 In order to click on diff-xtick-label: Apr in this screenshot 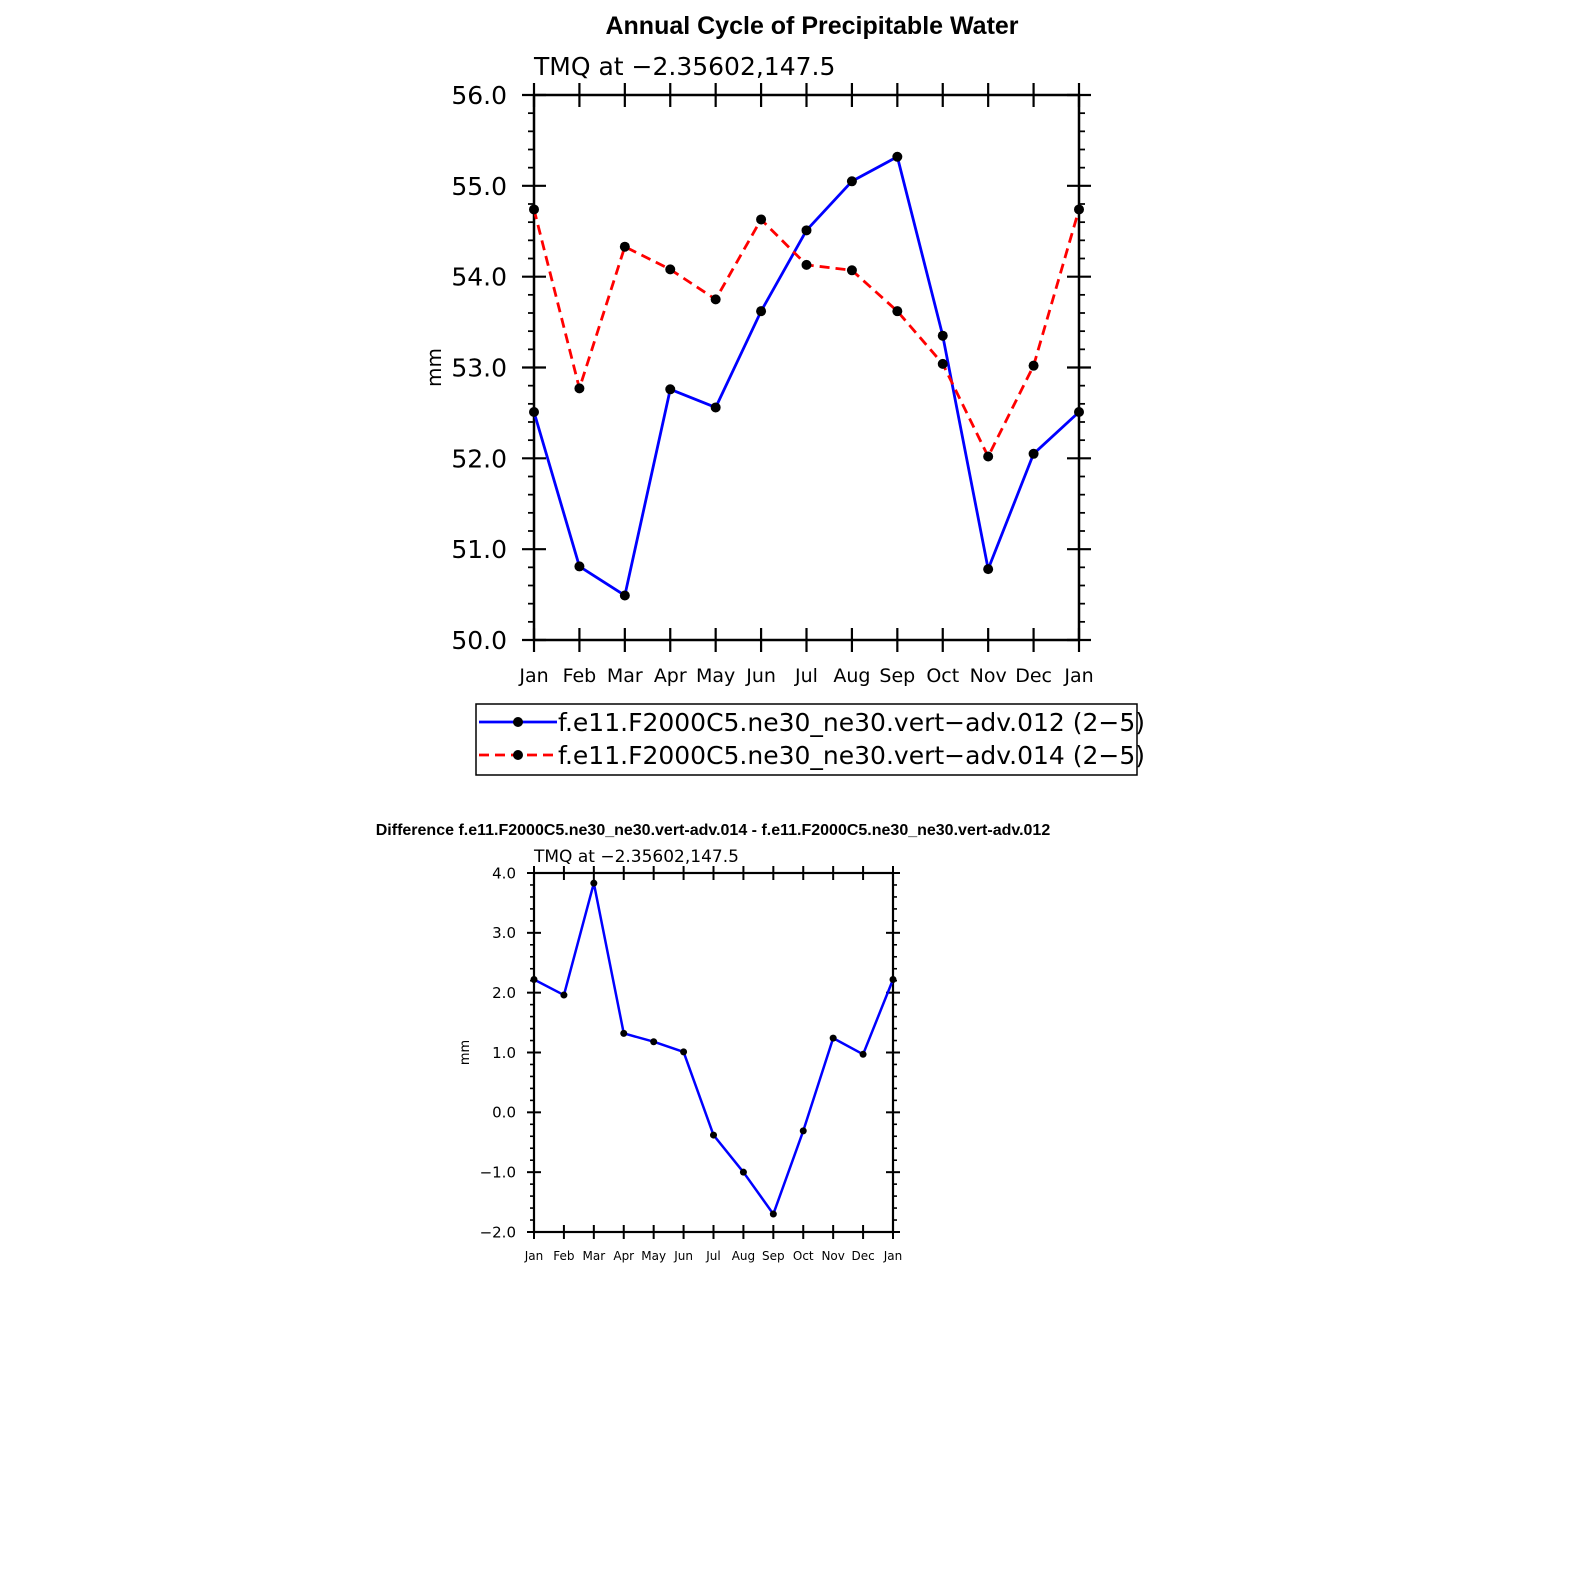, I will do `click(623, 1256)`.